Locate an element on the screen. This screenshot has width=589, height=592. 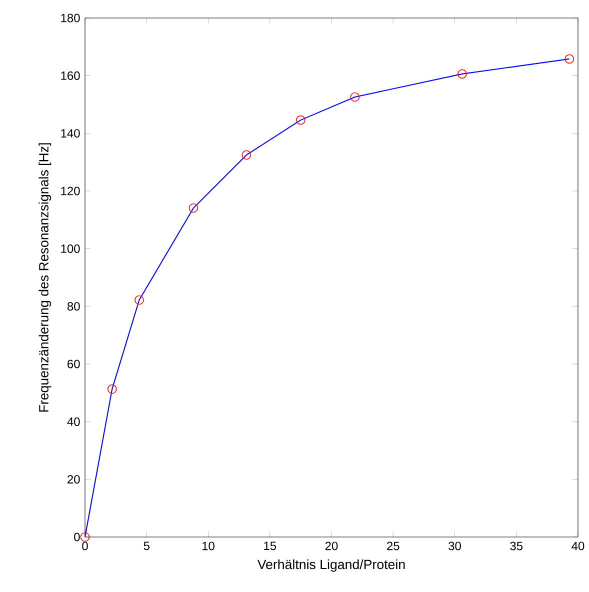
y-tick-label: 120 is located at coordinates (70, 191).